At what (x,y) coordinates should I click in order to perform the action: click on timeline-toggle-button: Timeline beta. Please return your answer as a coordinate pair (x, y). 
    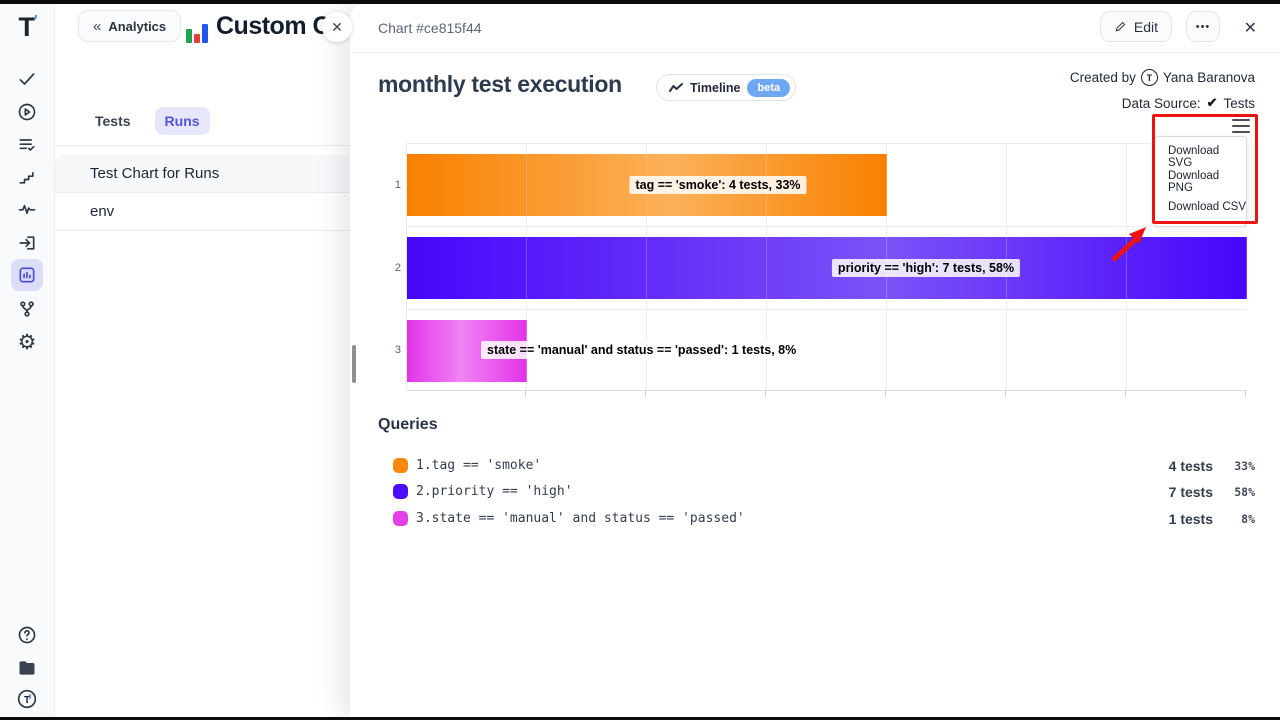
    Looking at the image, I should click on (726, 87).